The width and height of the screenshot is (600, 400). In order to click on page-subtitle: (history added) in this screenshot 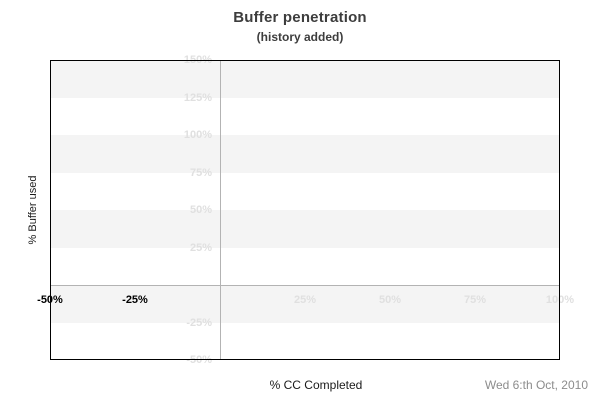, I will do `click(300, 37)`.